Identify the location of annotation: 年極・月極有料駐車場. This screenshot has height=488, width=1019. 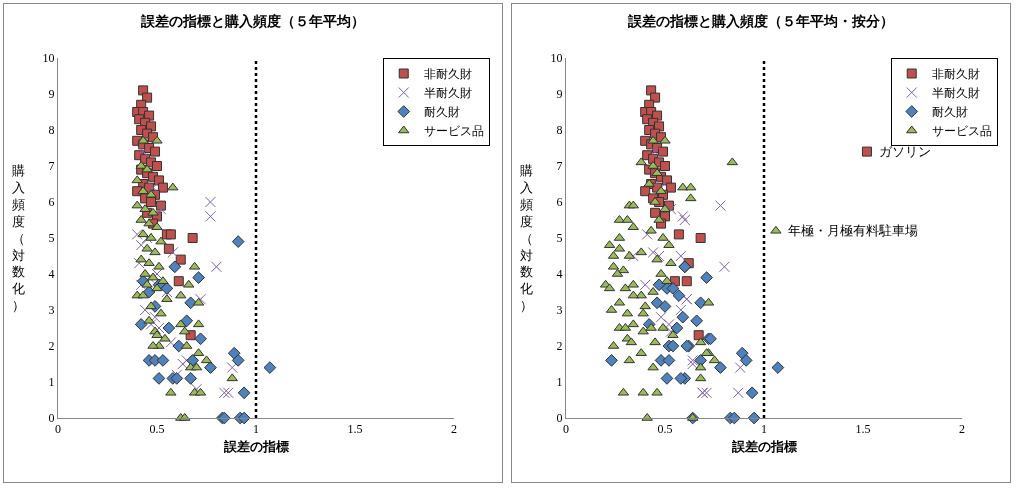
(853, 230).